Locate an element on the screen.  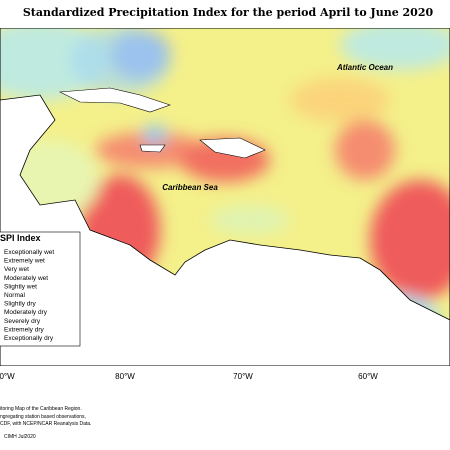
legend-item: Normal is located at coordinates (15, 295).